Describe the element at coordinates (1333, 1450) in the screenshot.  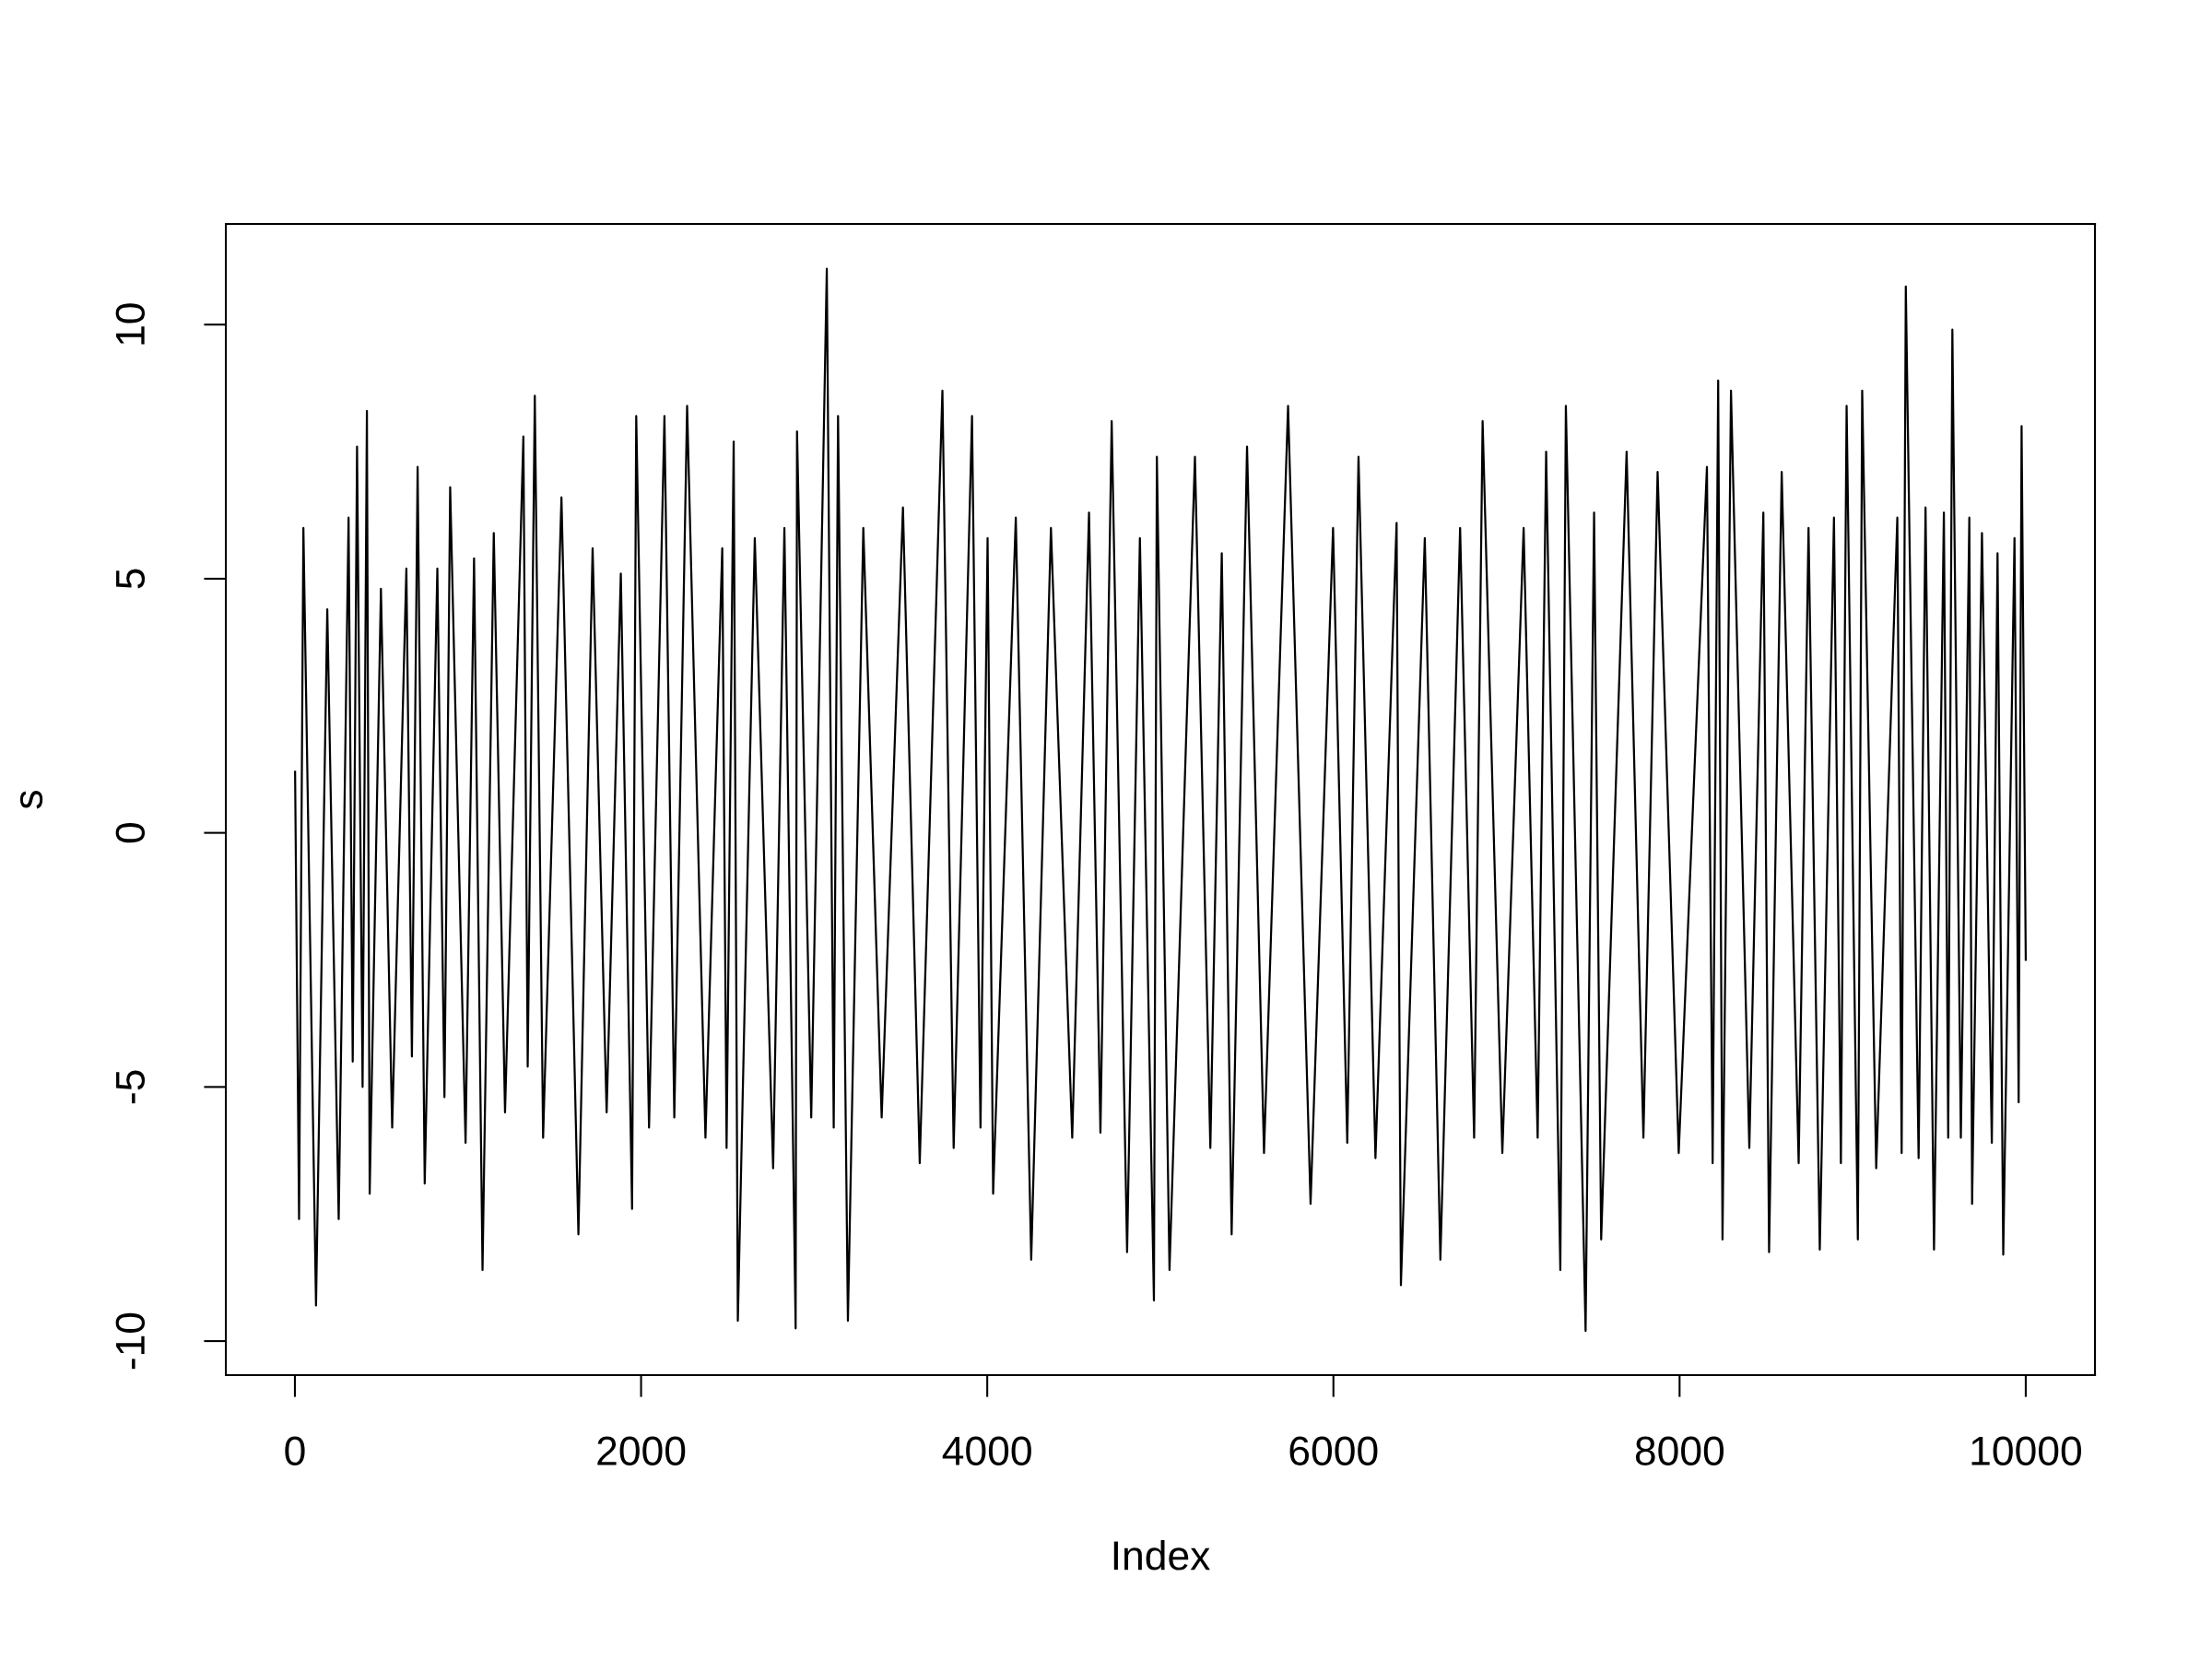
I see `x-tick-label: 6000` at that location.